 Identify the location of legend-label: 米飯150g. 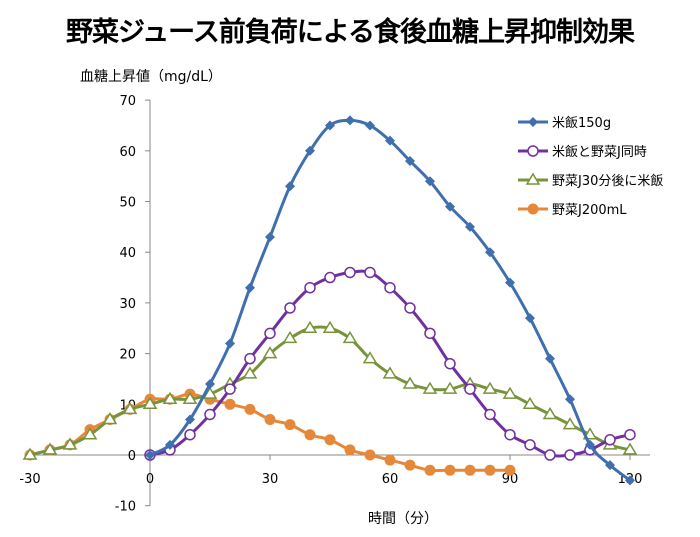
(581, 123).